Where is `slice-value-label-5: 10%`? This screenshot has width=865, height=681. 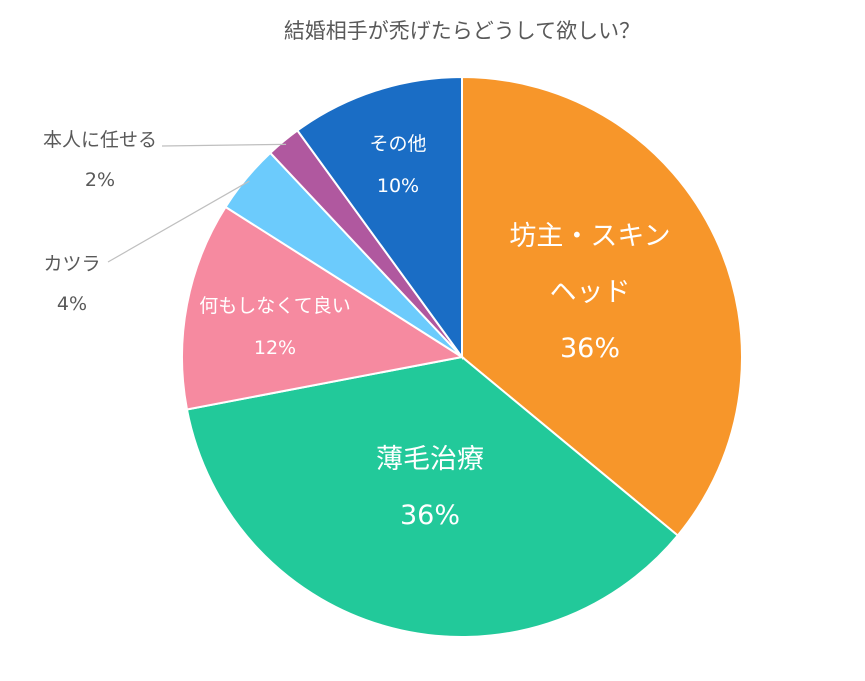 slice-value-label-5: 10% is located at coordinates (398, 186).